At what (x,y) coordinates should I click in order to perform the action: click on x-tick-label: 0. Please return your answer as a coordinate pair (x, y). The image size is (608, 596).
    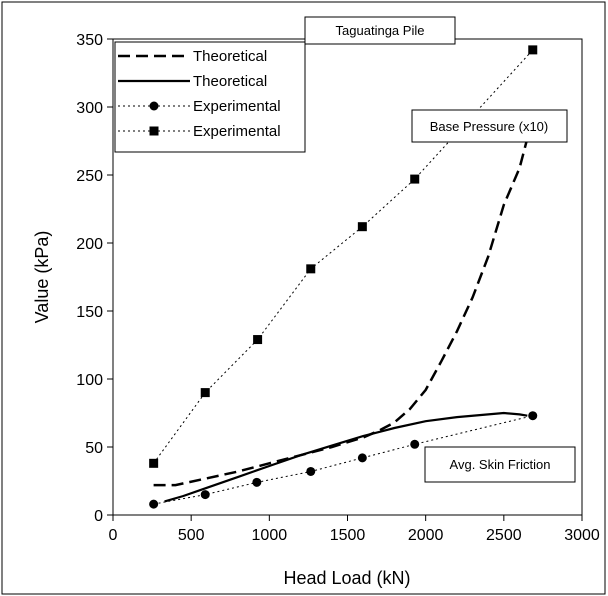
    Looking at the image, I should click on (113, 535).